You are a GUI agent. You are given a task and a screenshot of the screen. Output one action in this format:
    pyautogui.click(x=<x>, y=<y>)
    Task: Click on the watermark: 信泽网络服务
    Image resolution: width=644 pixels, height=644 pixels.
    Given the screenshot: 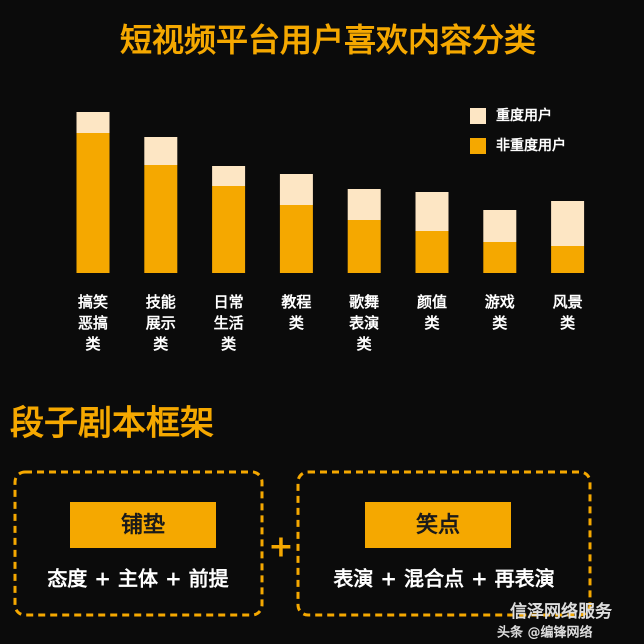 What is the action you would take?
    pyautogui.click(x=561, y=611)
    